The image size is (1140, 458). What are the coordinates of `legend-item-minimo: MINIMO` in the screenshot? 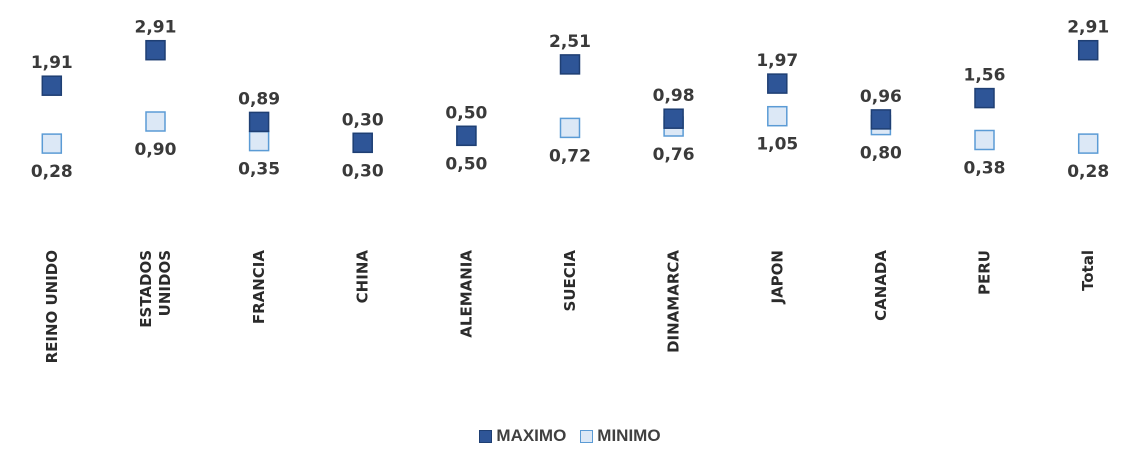 It's located at (620, 436).